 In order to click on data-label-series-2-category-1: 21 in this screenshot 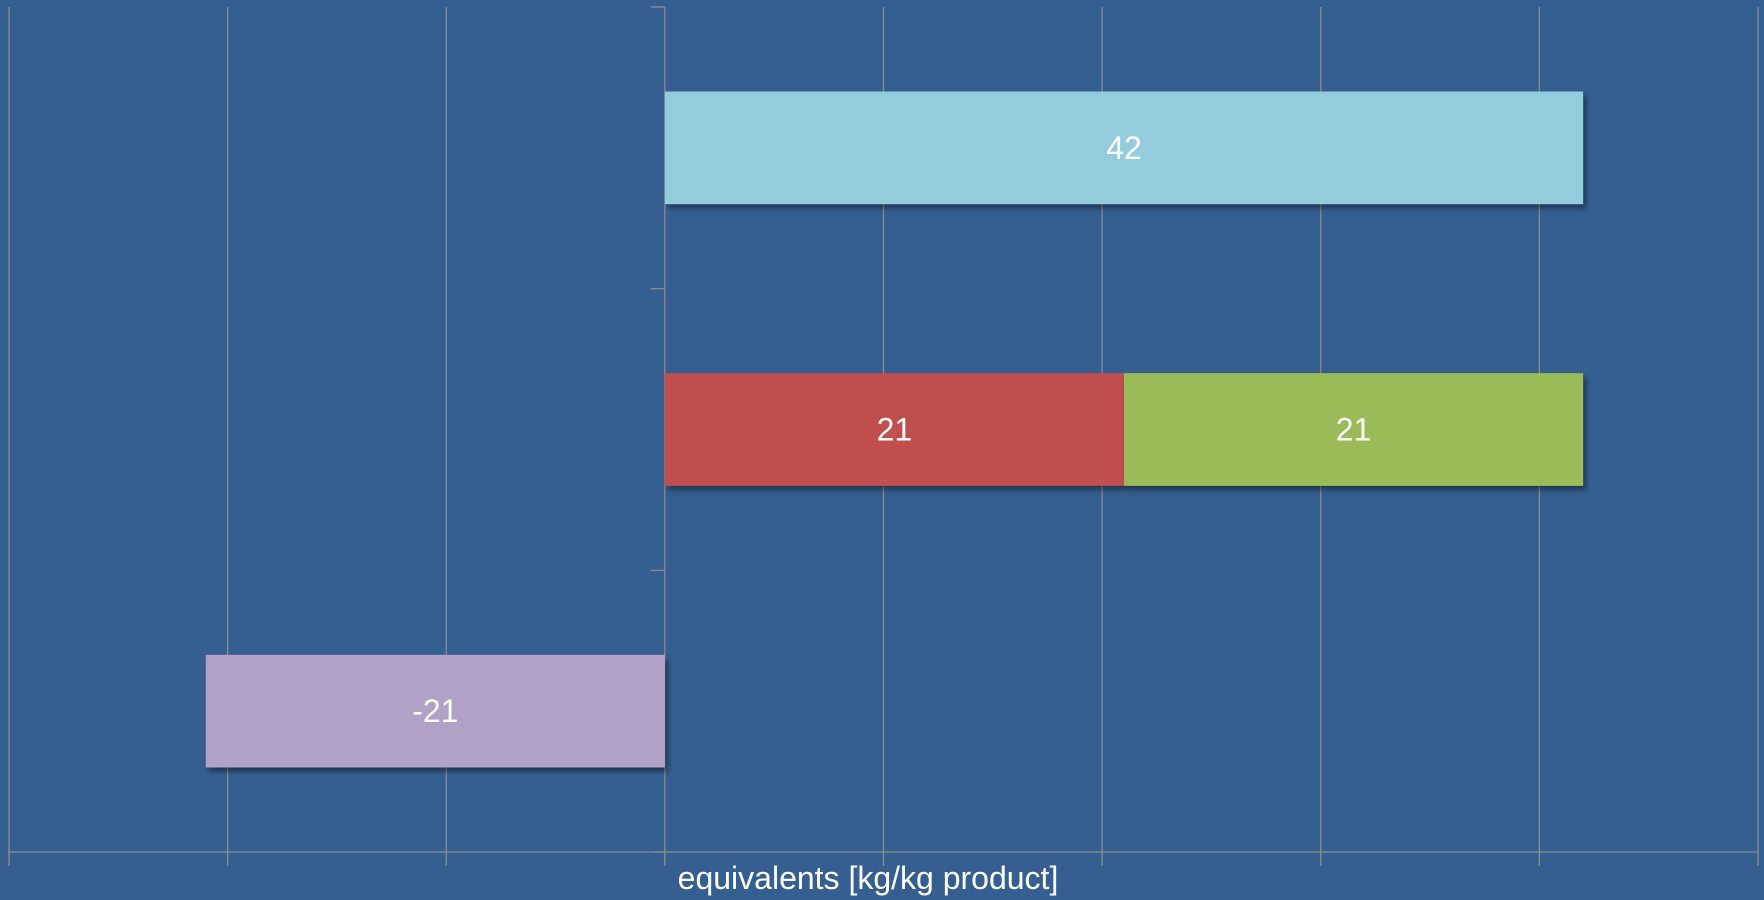, I will do `click(1354, 430)`.